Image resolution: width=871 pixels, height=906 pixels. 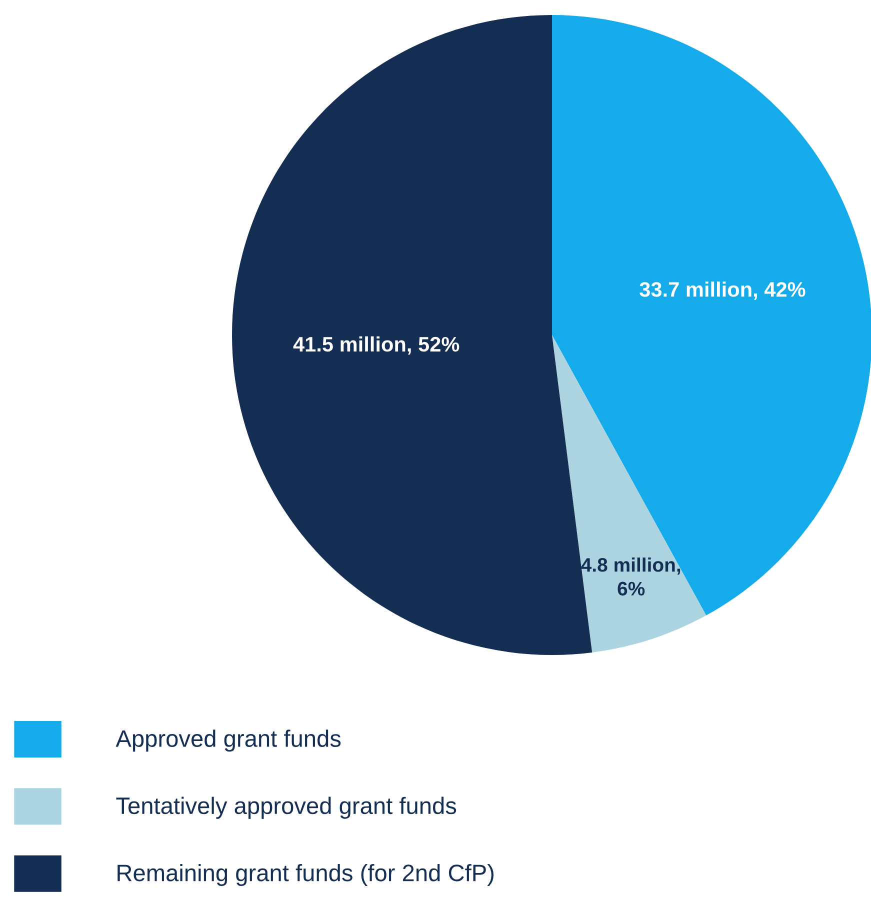 What do you see at coordinates (228, 741) in the screenshot?
I see `legend-label: Approved grant funds` at bounding box center [228, 741].